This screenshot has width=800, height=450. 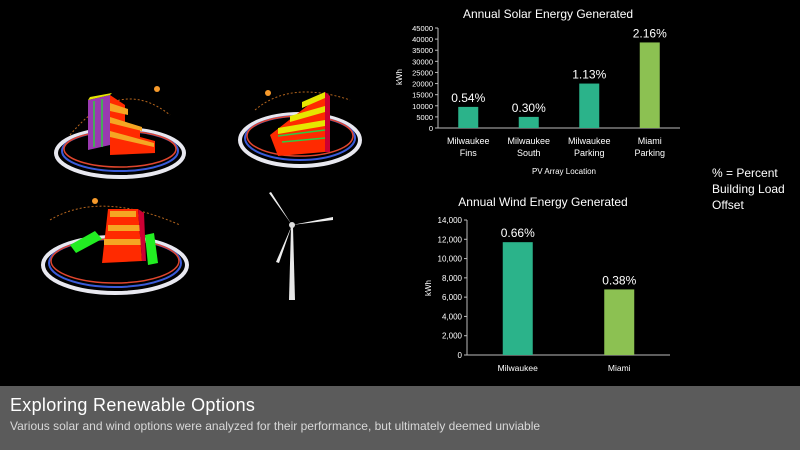 What do you see at coordinates (589, 105) in the screenshot?
I see `bar-milwaukee-parking` at bounding box center [589, 105].